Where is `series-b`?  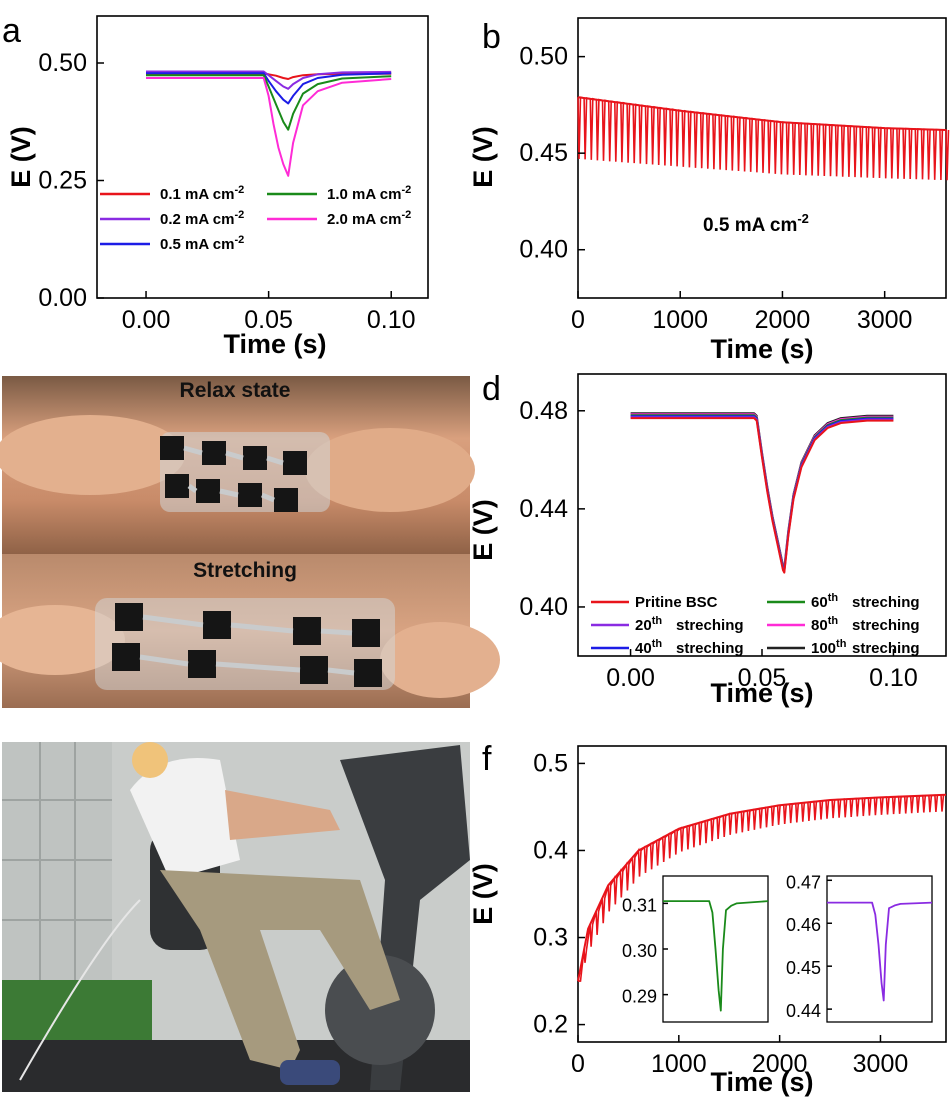
series-b is located at coordinates (763, 138).